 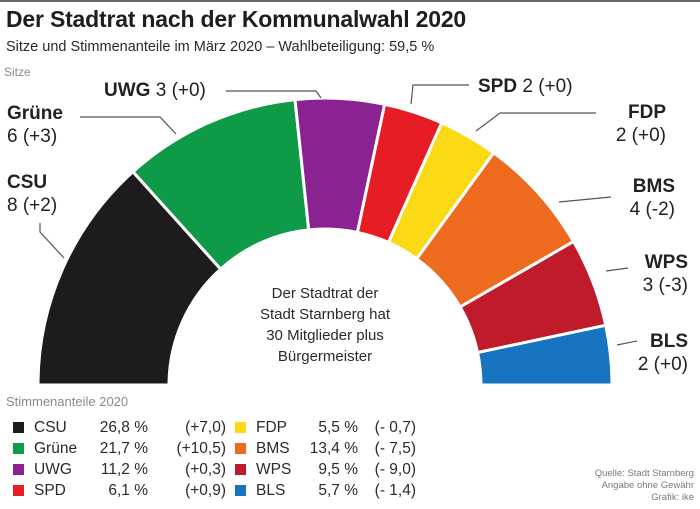 What do you see at coordinates (124, 469) in the screenshot?
I see `legend-vote-pct: 11,2 %` at bounding box center [124, 469].